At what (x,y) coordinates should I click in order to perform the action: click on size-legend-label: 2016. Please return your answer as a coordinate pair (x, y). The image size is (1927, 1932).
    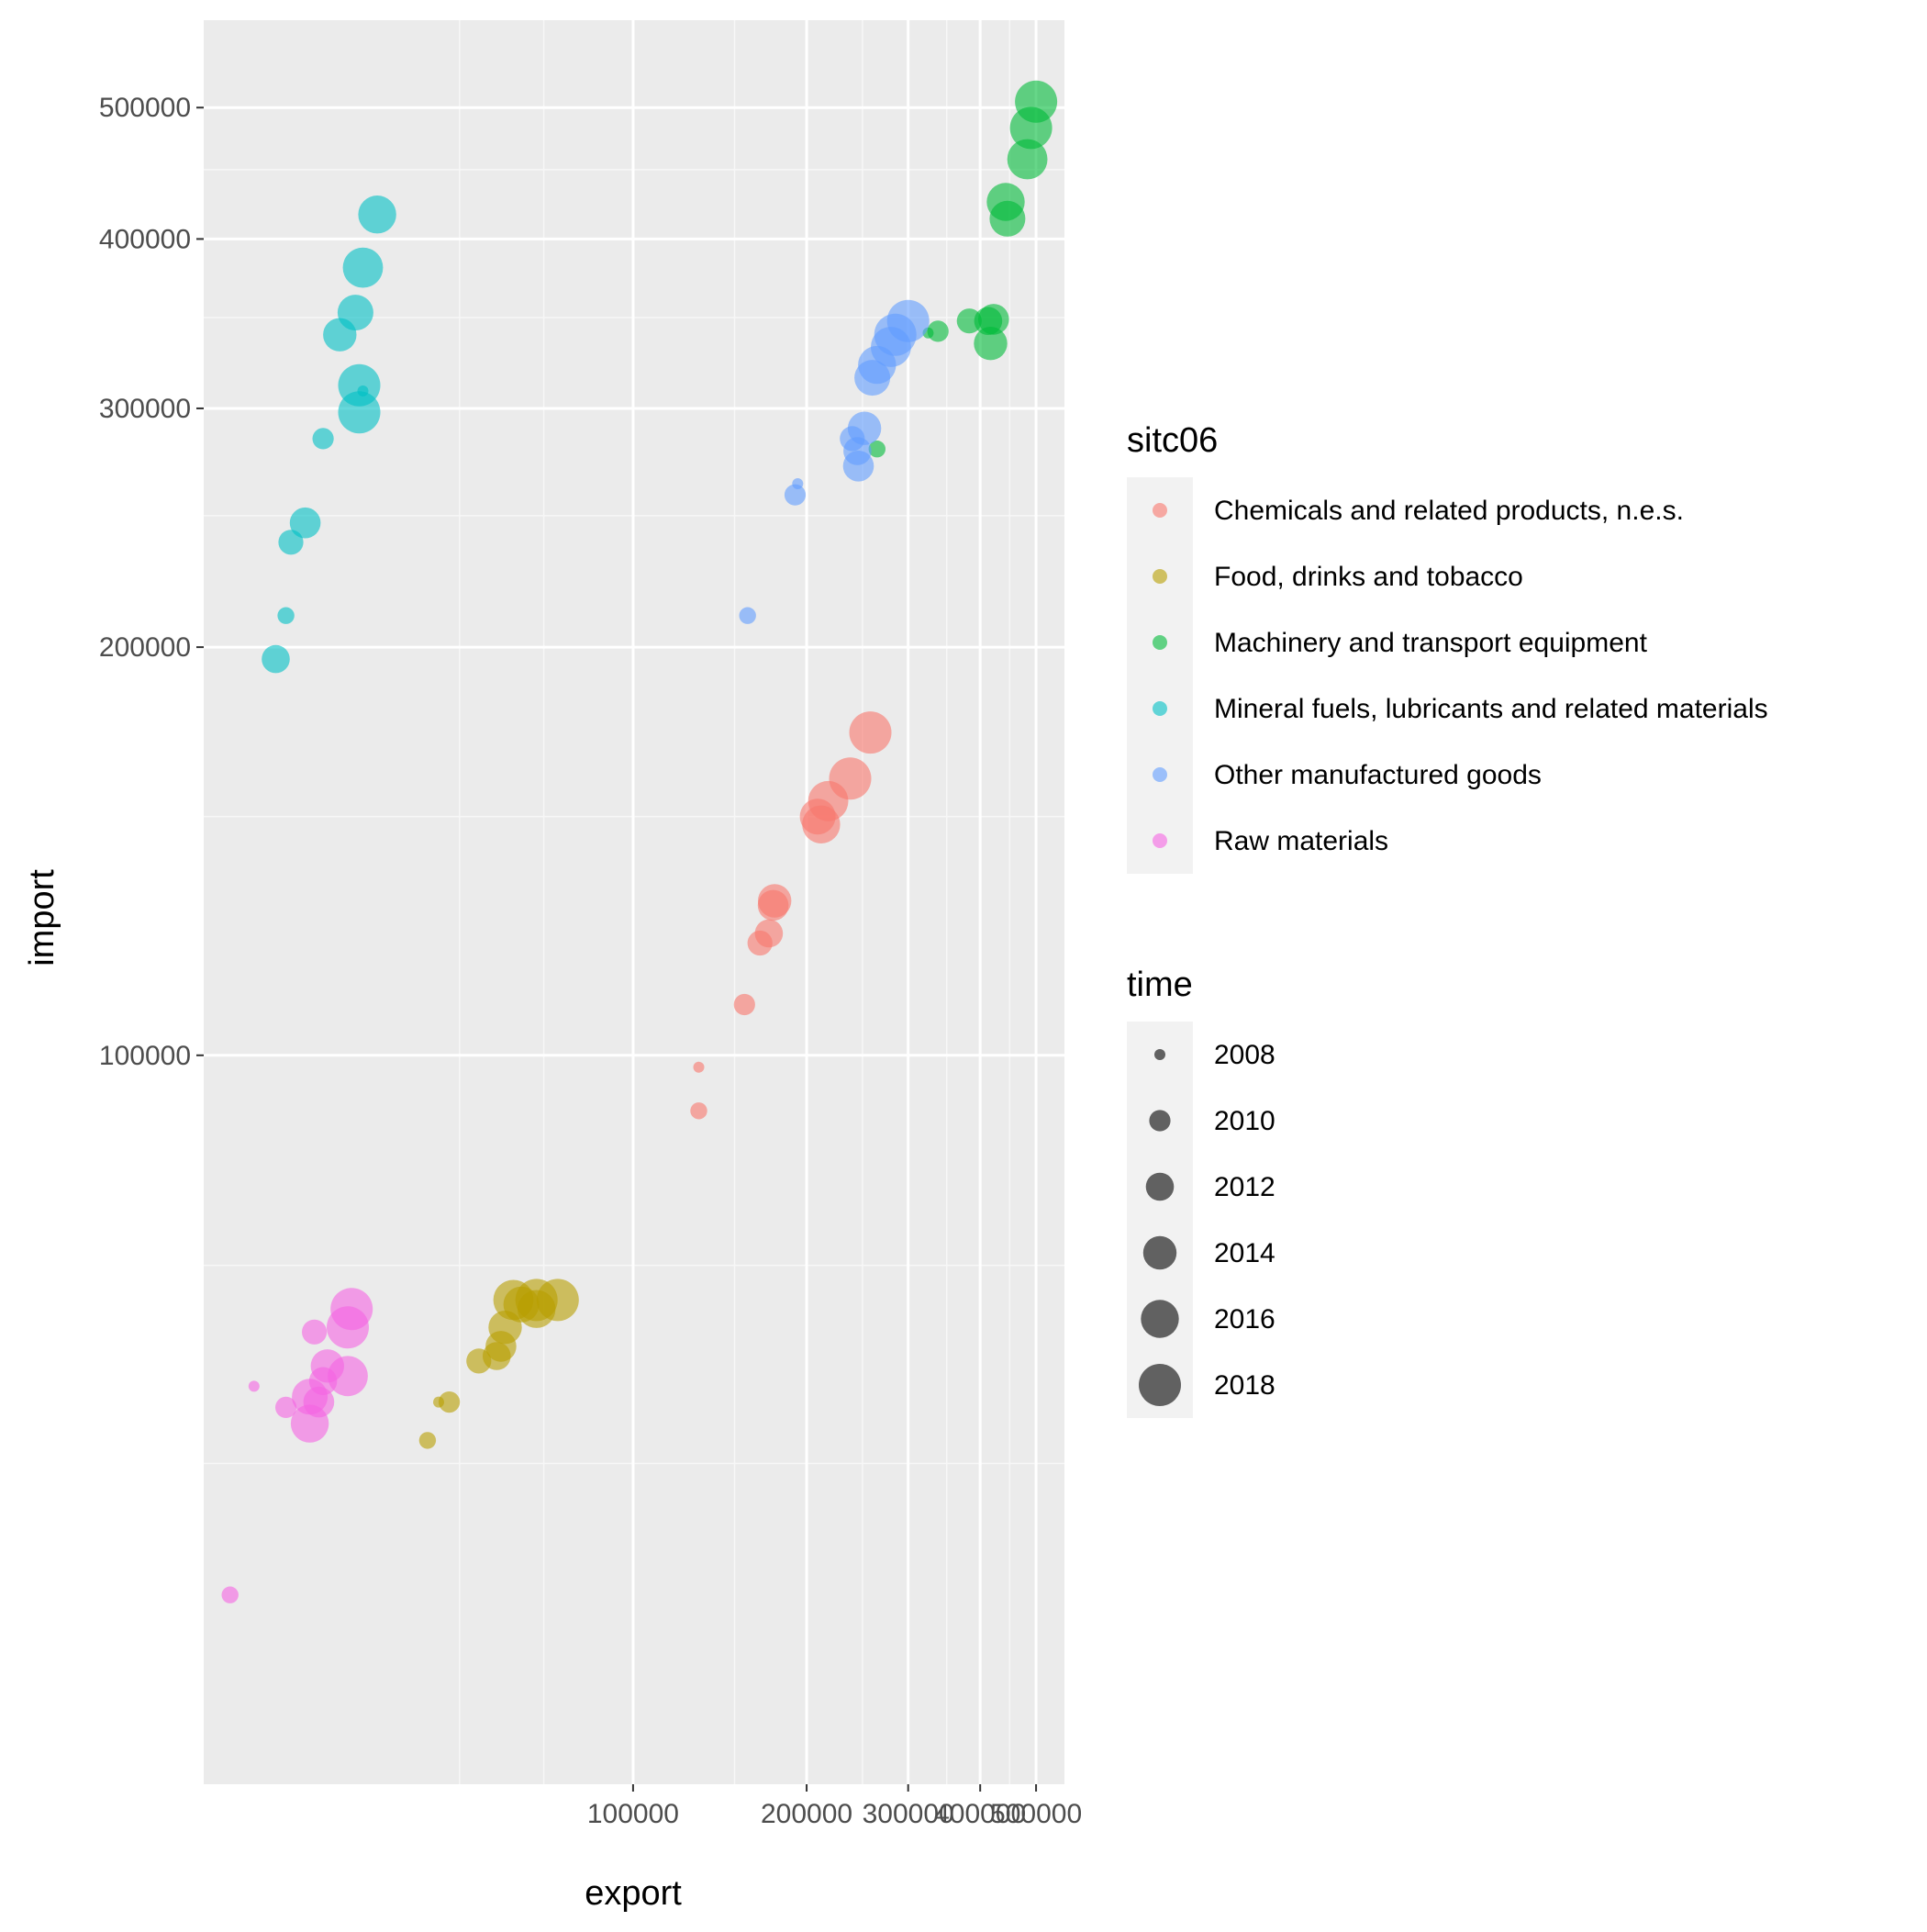
    Looking at the image, I should click on (1244, 1319).